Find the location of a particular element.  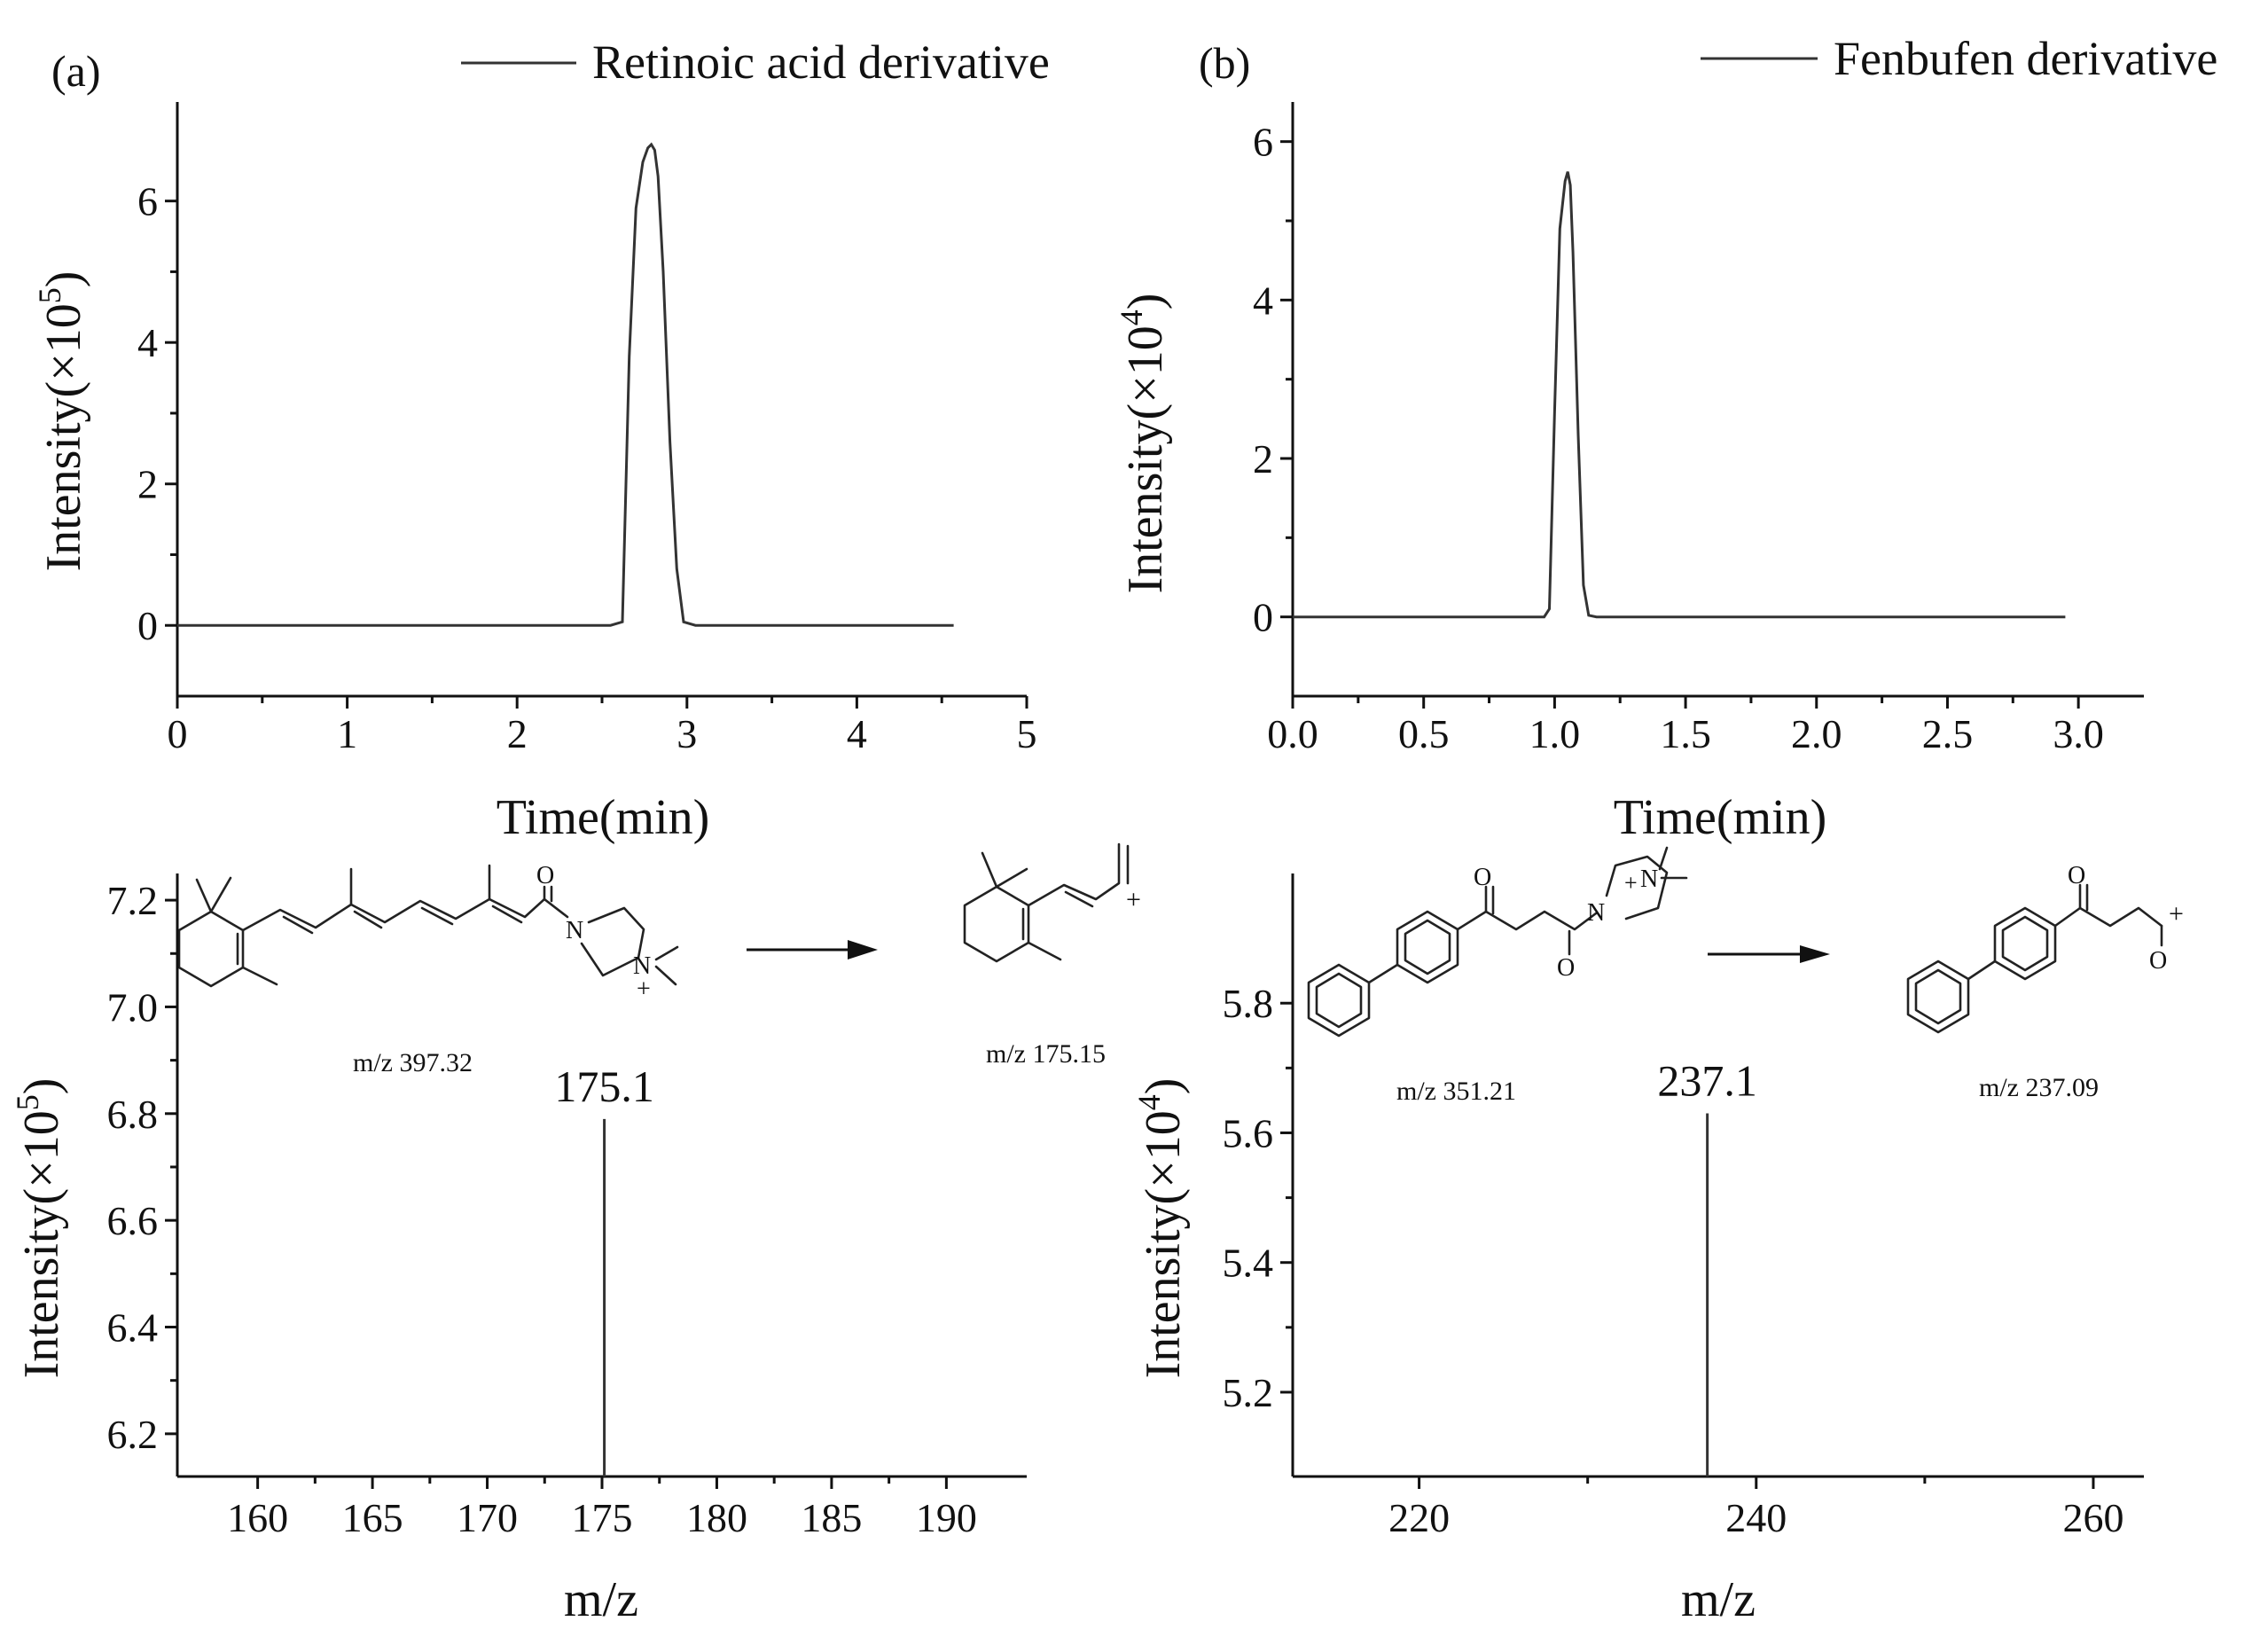

fenbufen-piperazine-ring is located at coordinates (1637, 888).